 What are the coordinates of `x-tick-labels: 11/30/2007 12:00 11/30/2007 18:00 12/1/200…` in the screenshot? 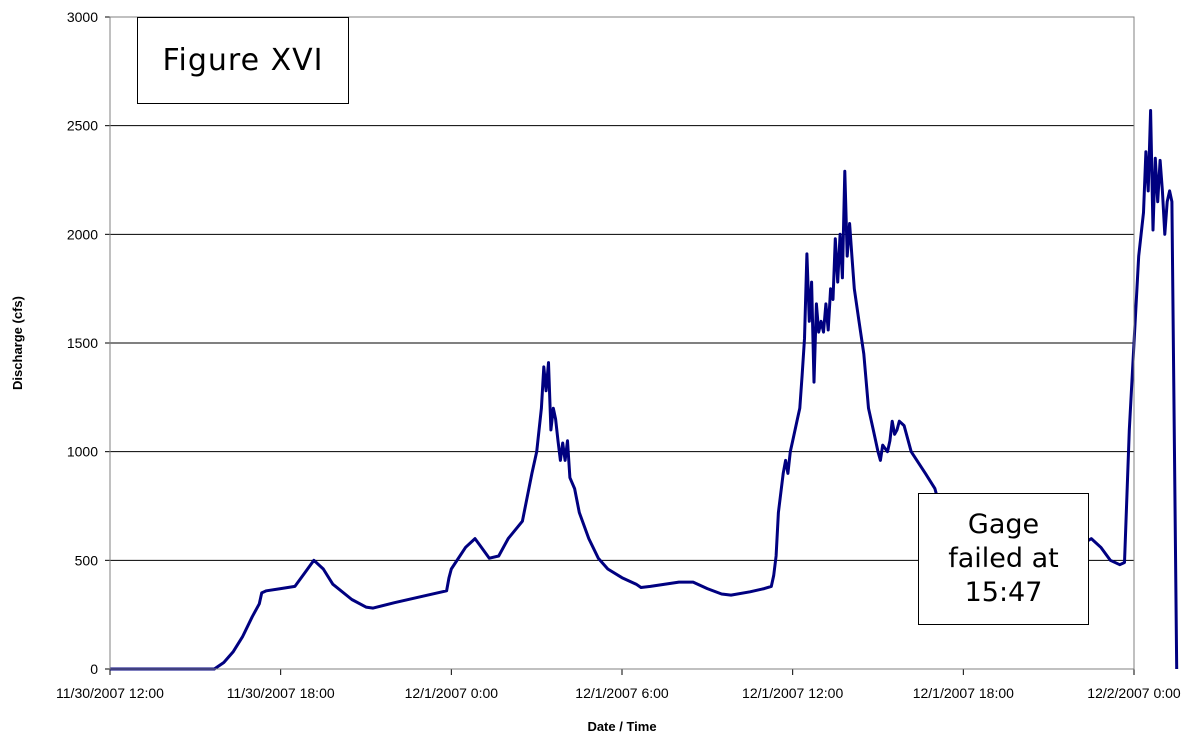 It's located at (618, 685).